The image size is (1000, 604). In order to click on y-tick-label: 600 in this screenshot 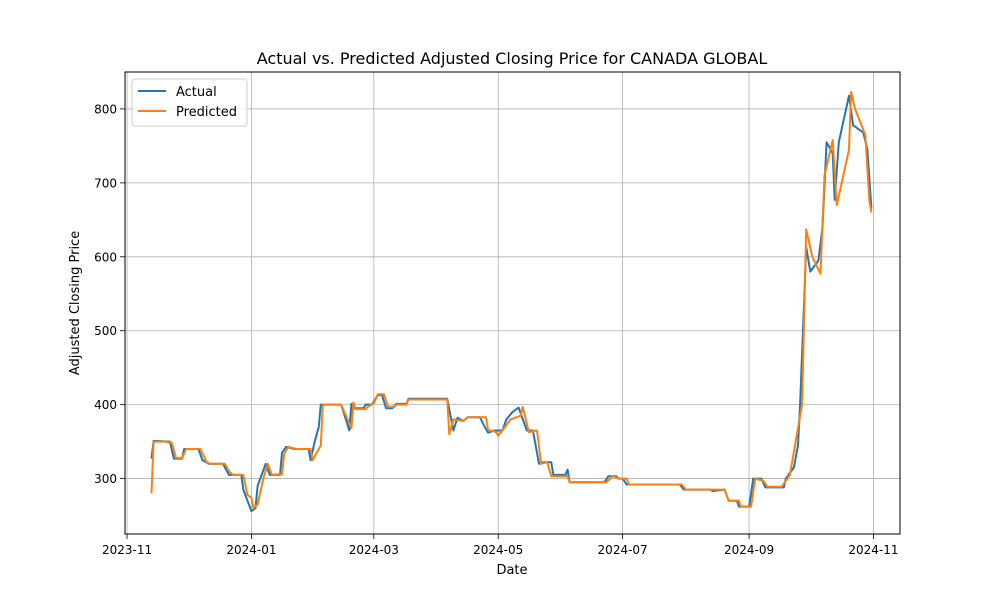, I will do `click(105, 257)`.